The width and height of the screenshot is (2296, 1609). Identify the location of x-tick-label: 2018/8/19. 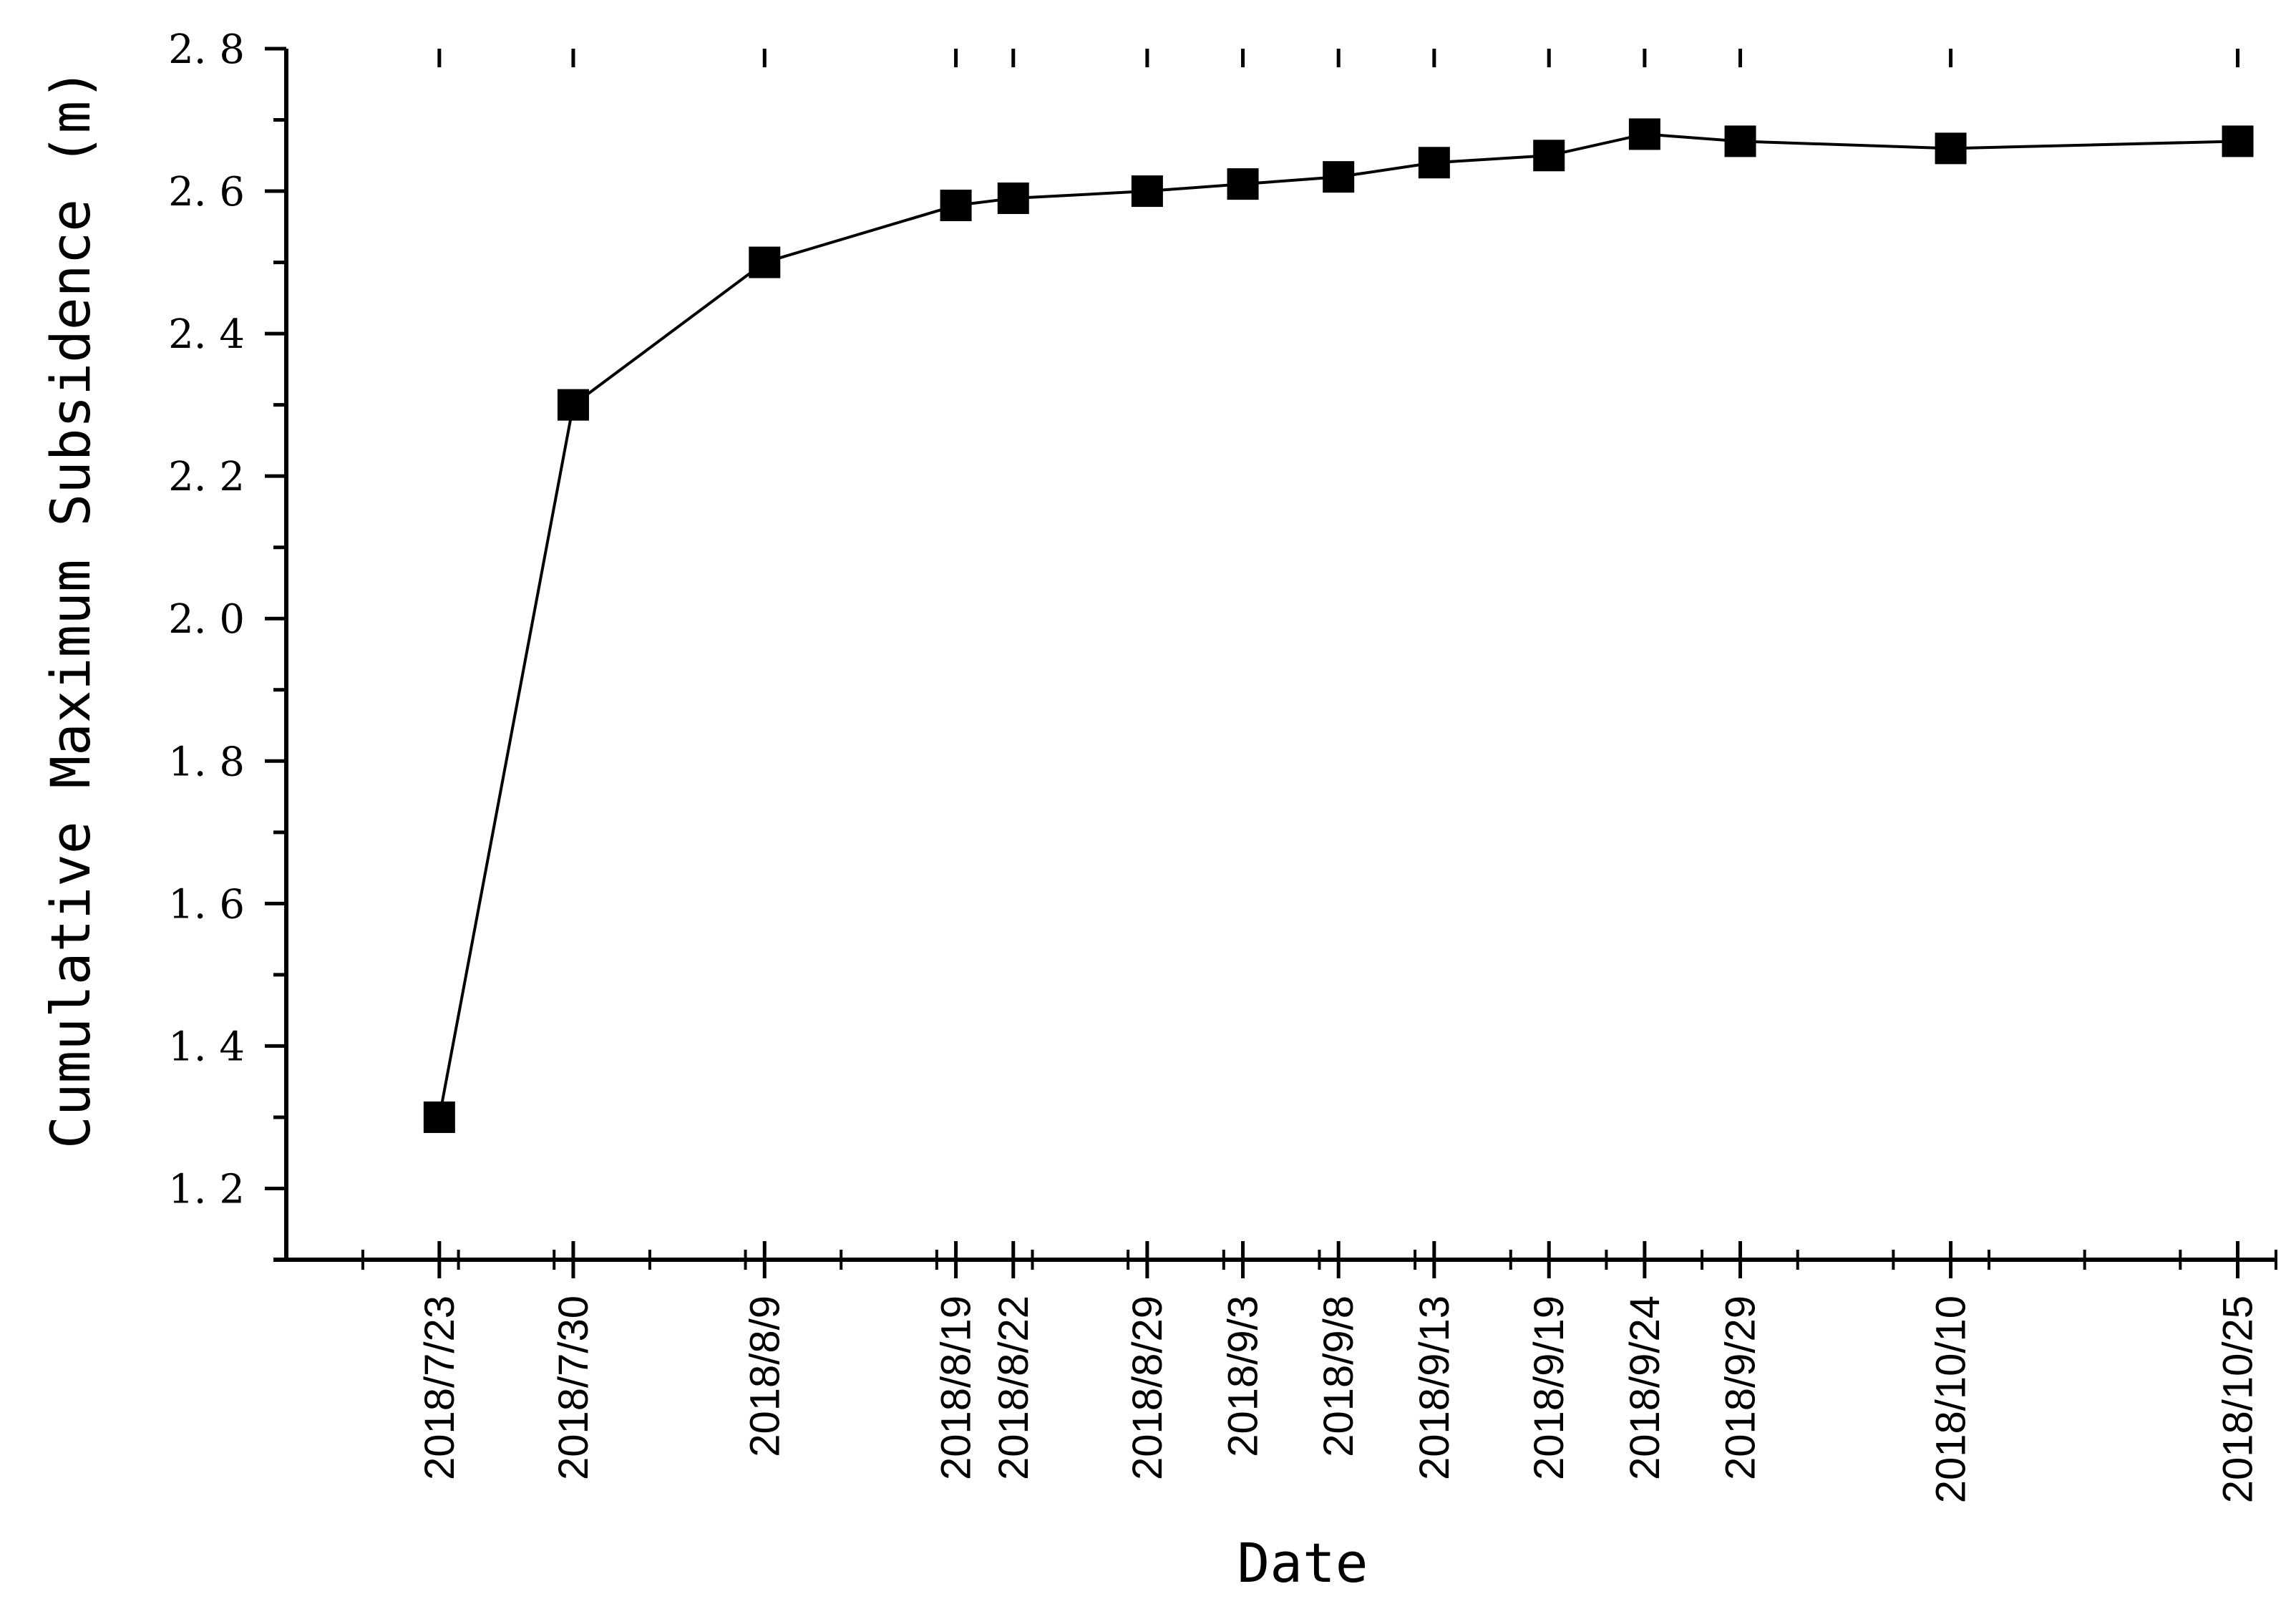
(957, 1388).